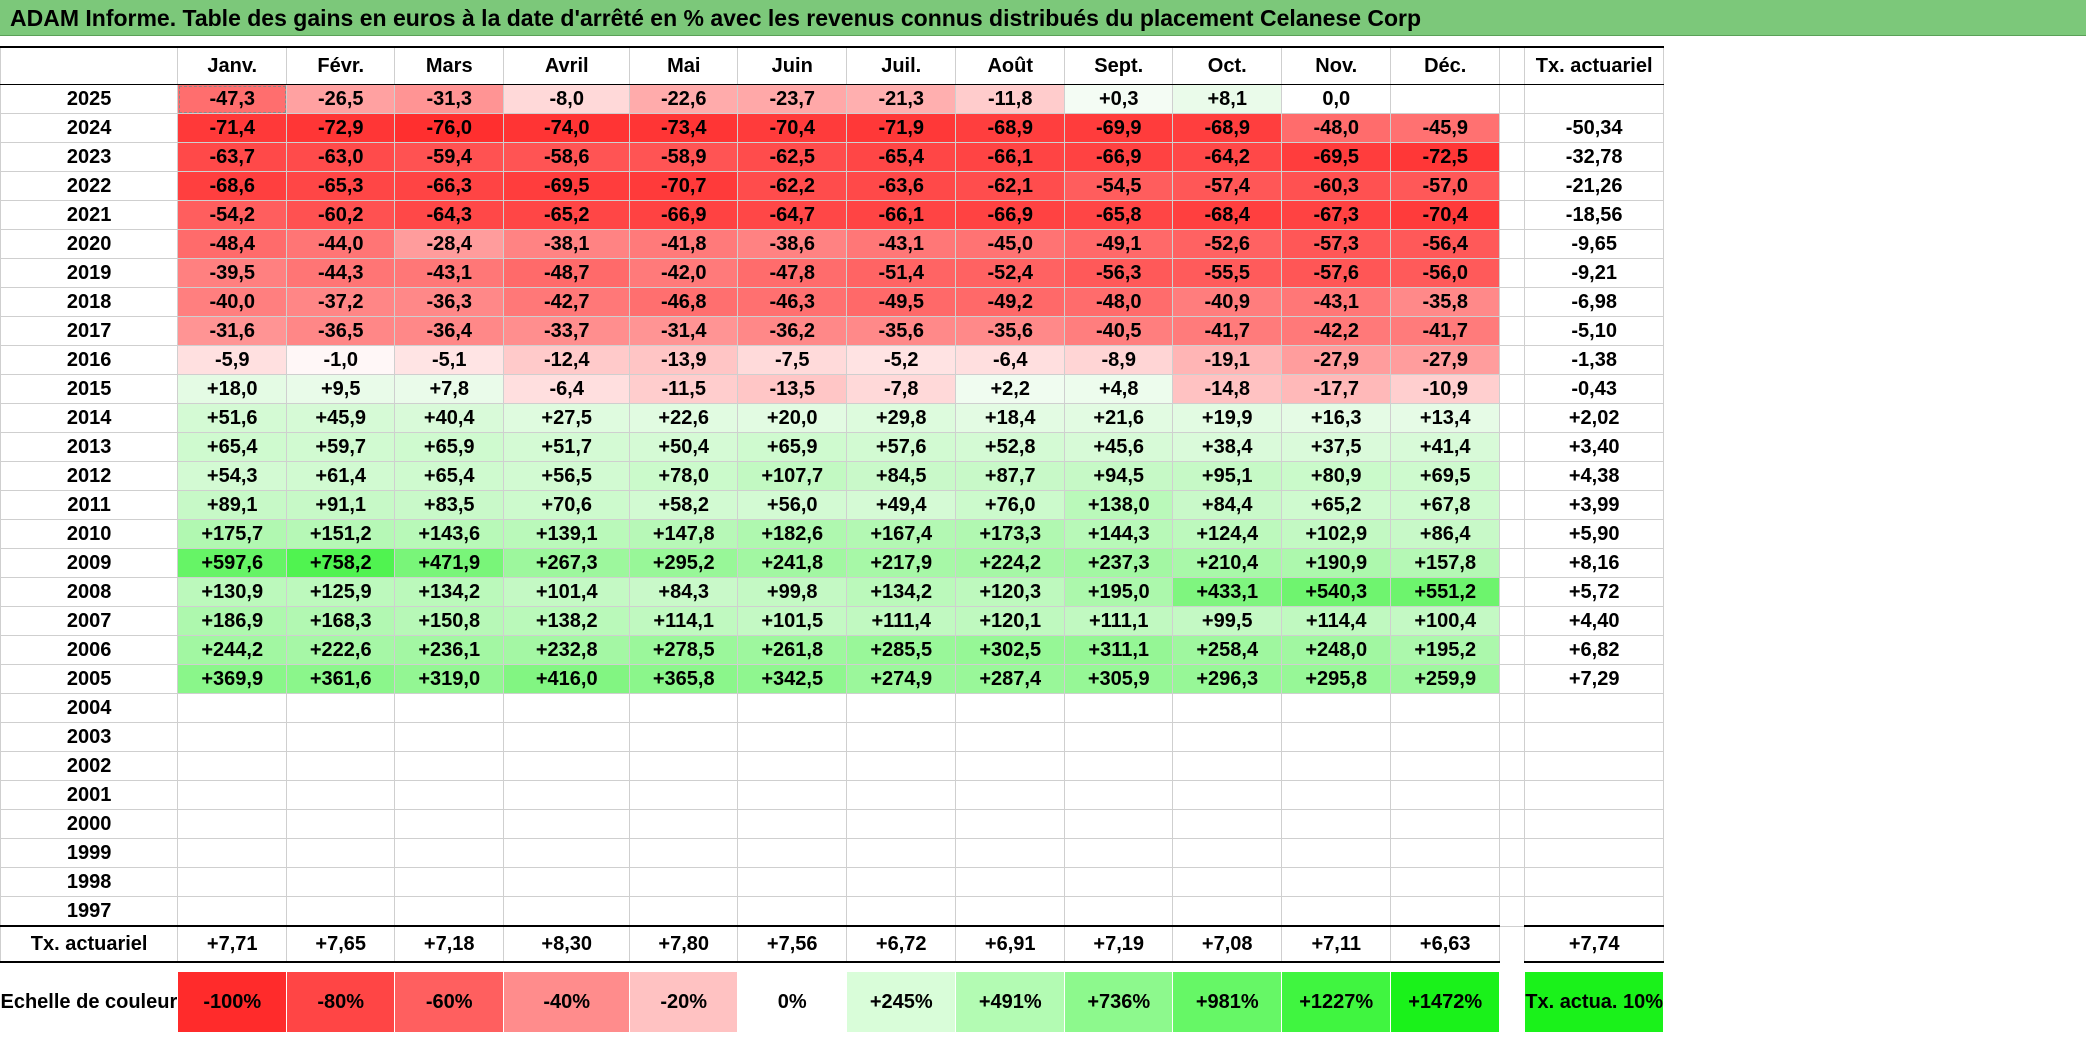 This screenshot has width=2086, height=1037. I want to click on tx-actuariel-cell: -9,21, so click(1594, 273).